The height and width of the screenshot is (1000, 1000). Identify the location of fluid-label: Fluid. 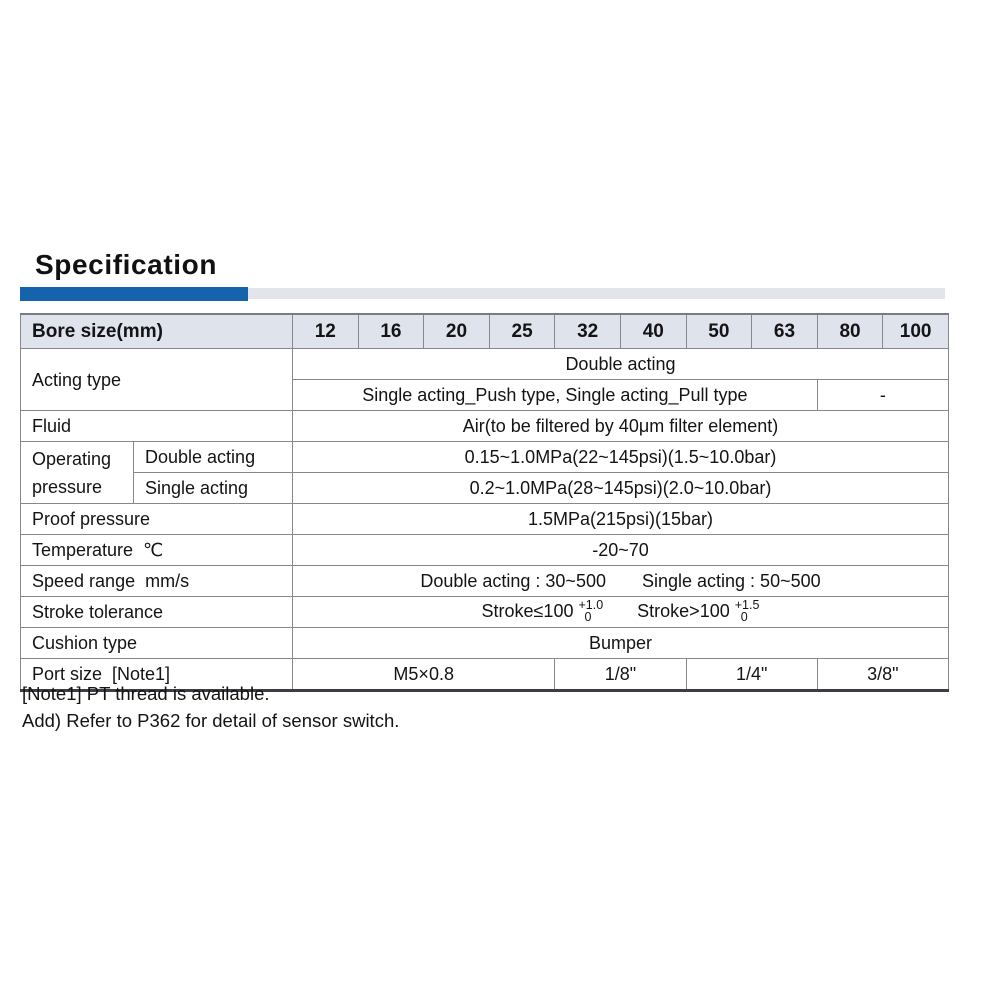
(156, 426).